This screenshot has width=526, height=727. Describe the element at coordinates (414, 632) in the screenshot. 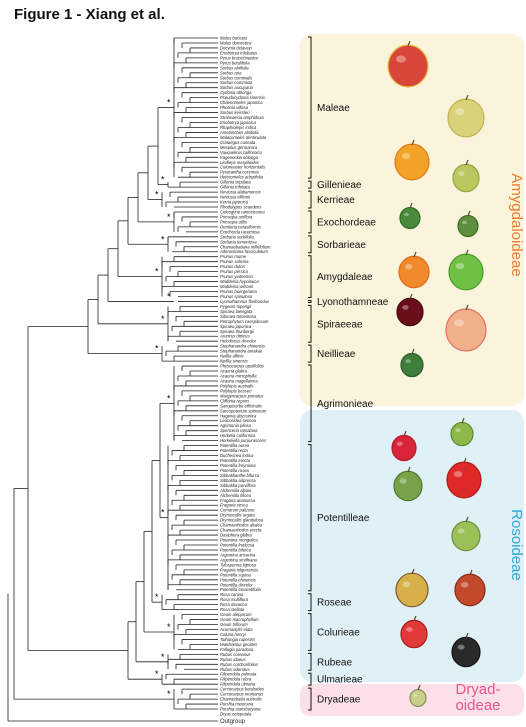

I see `raspberry-icon` at that location.